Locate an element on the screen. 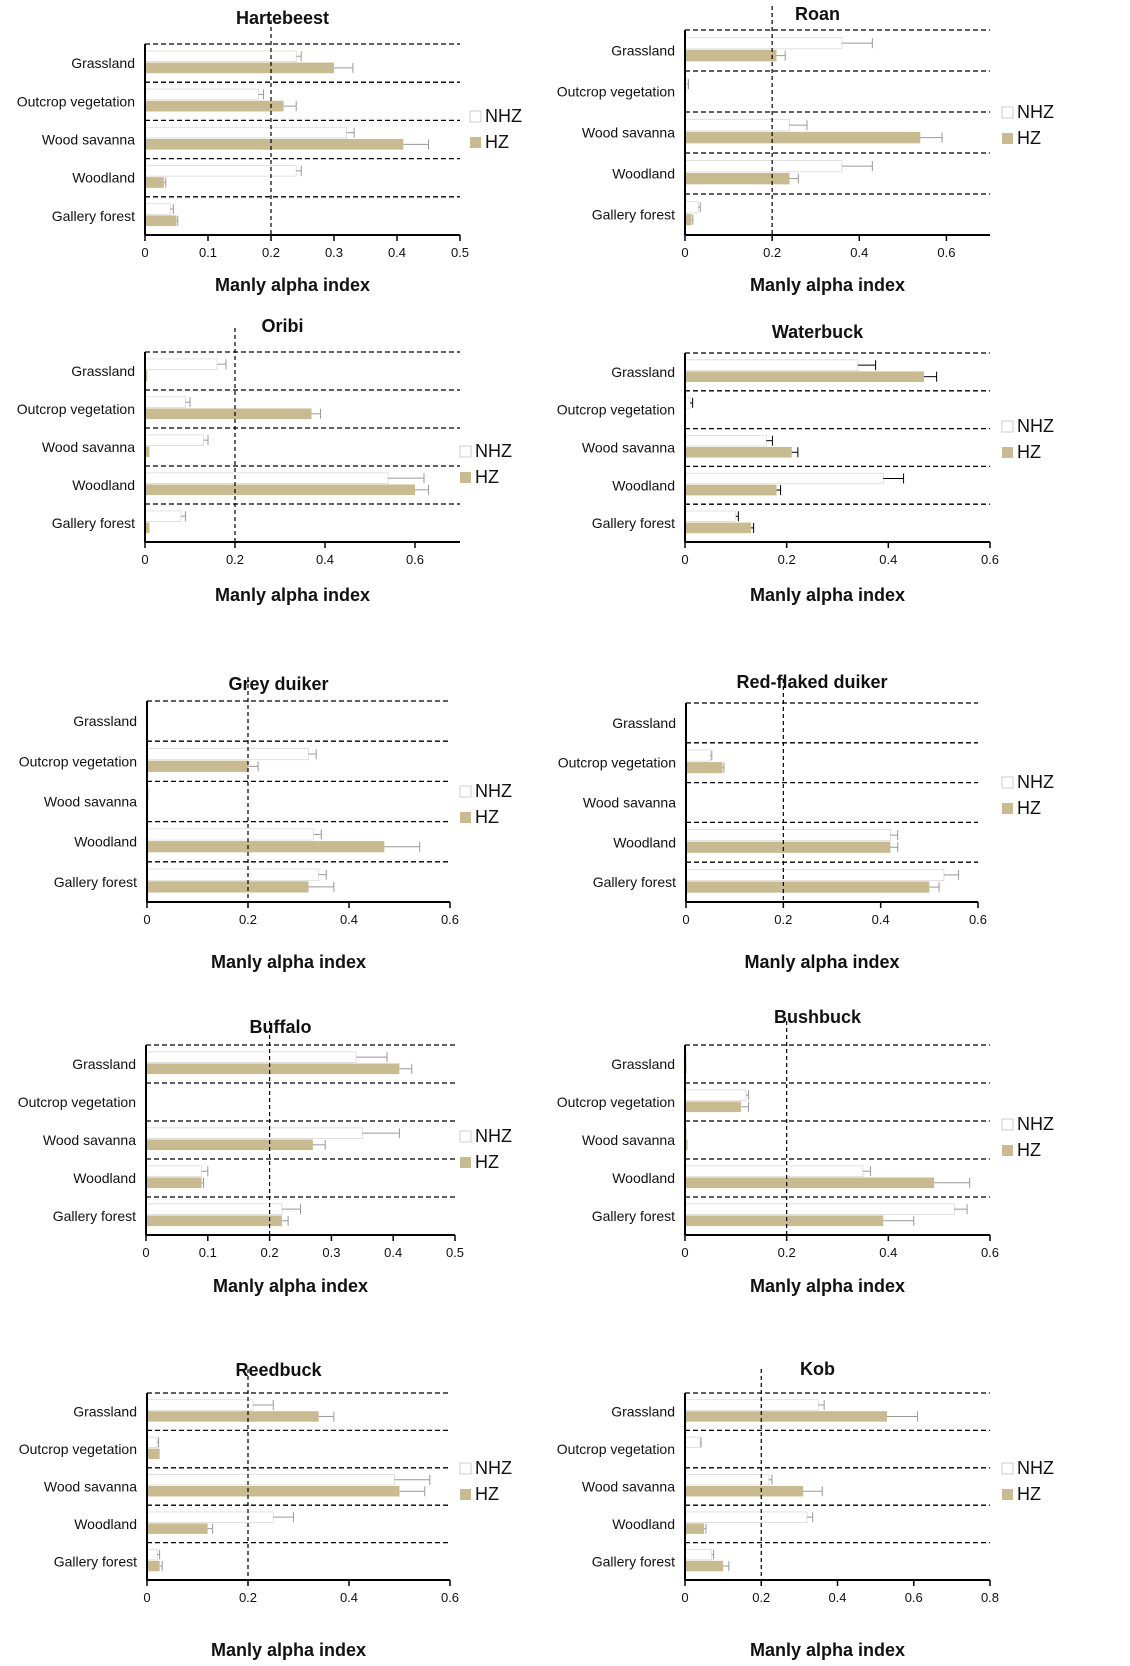 This screenshot has height=1666, width=1130. bar-nhz-wood-savanna is located at coordinates (254, 1133).